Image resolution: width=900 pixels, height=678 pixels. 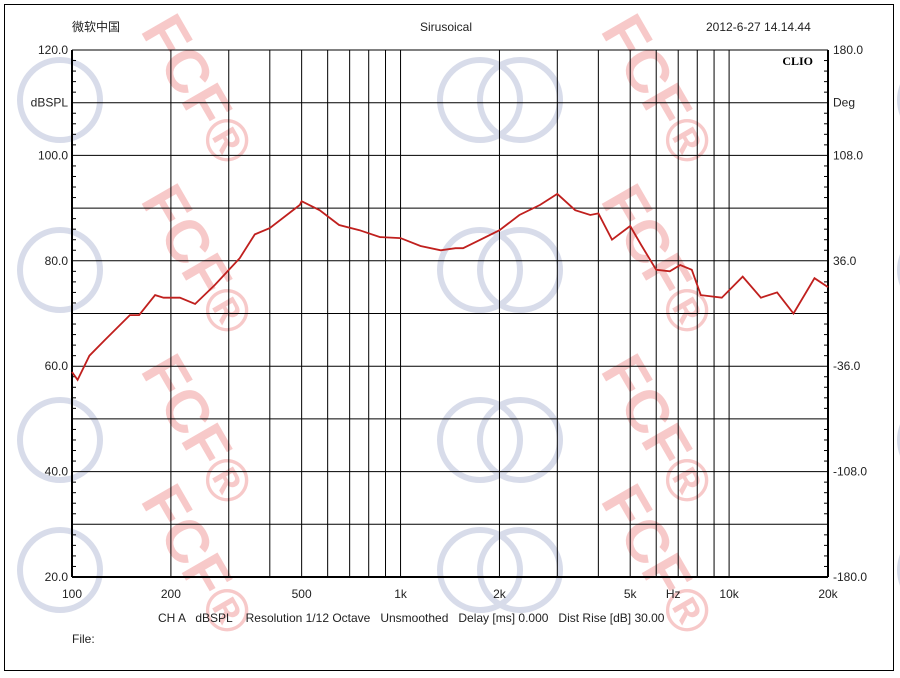 I want to click on y2-tick-label: -180.0, so click(x=850, y=577).